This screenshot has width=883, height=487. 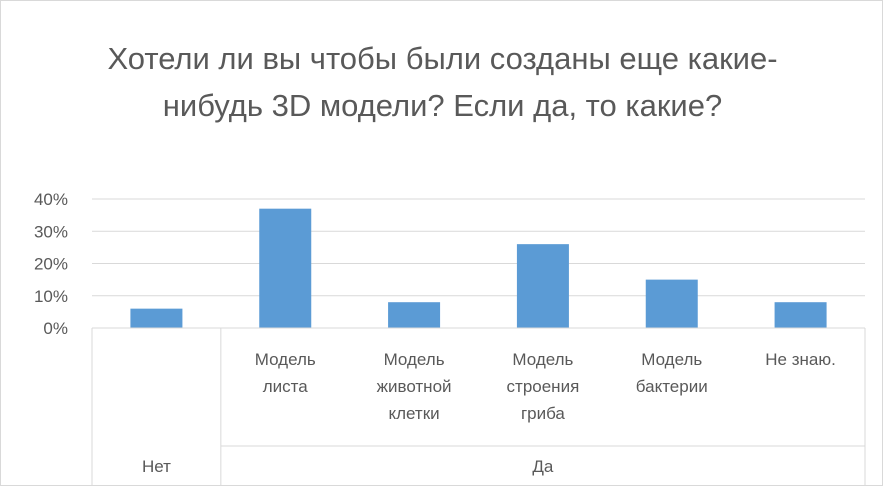 I want to click on y-tick-label: 10%, so click(x=51, y=296).